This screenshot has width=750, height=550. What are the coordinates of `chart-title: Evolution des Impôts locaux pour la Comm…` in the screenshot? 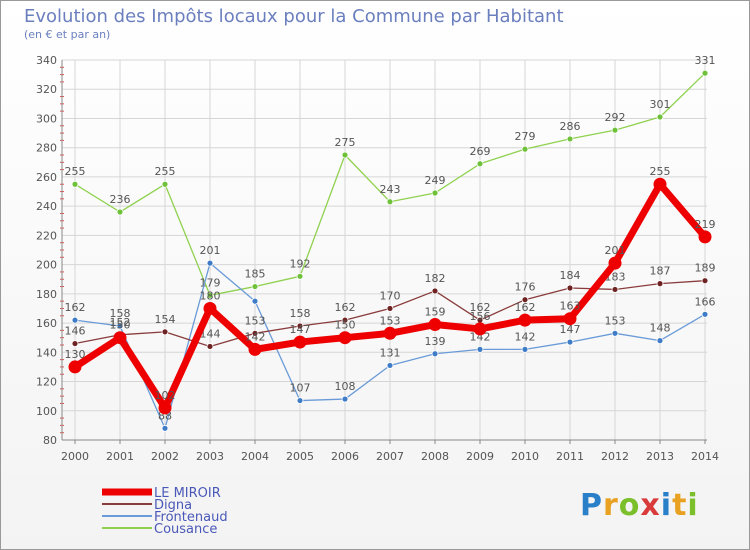 It's located at (294, 16).